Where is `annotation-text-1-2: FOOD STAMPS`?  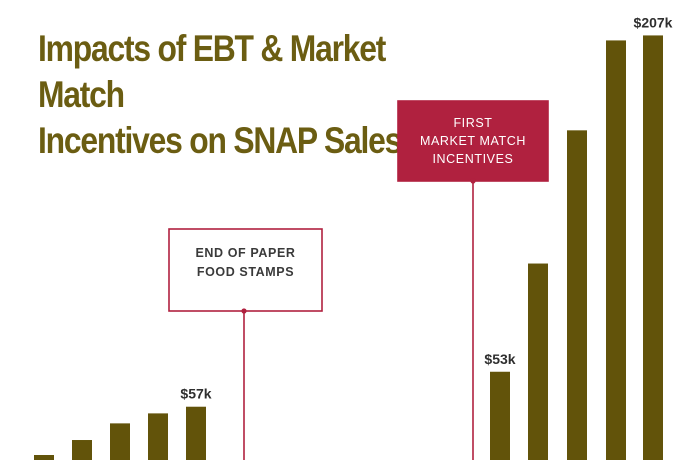
annotation-text-1-2: FOOD STAMPS is located at coordinates (245, 272).